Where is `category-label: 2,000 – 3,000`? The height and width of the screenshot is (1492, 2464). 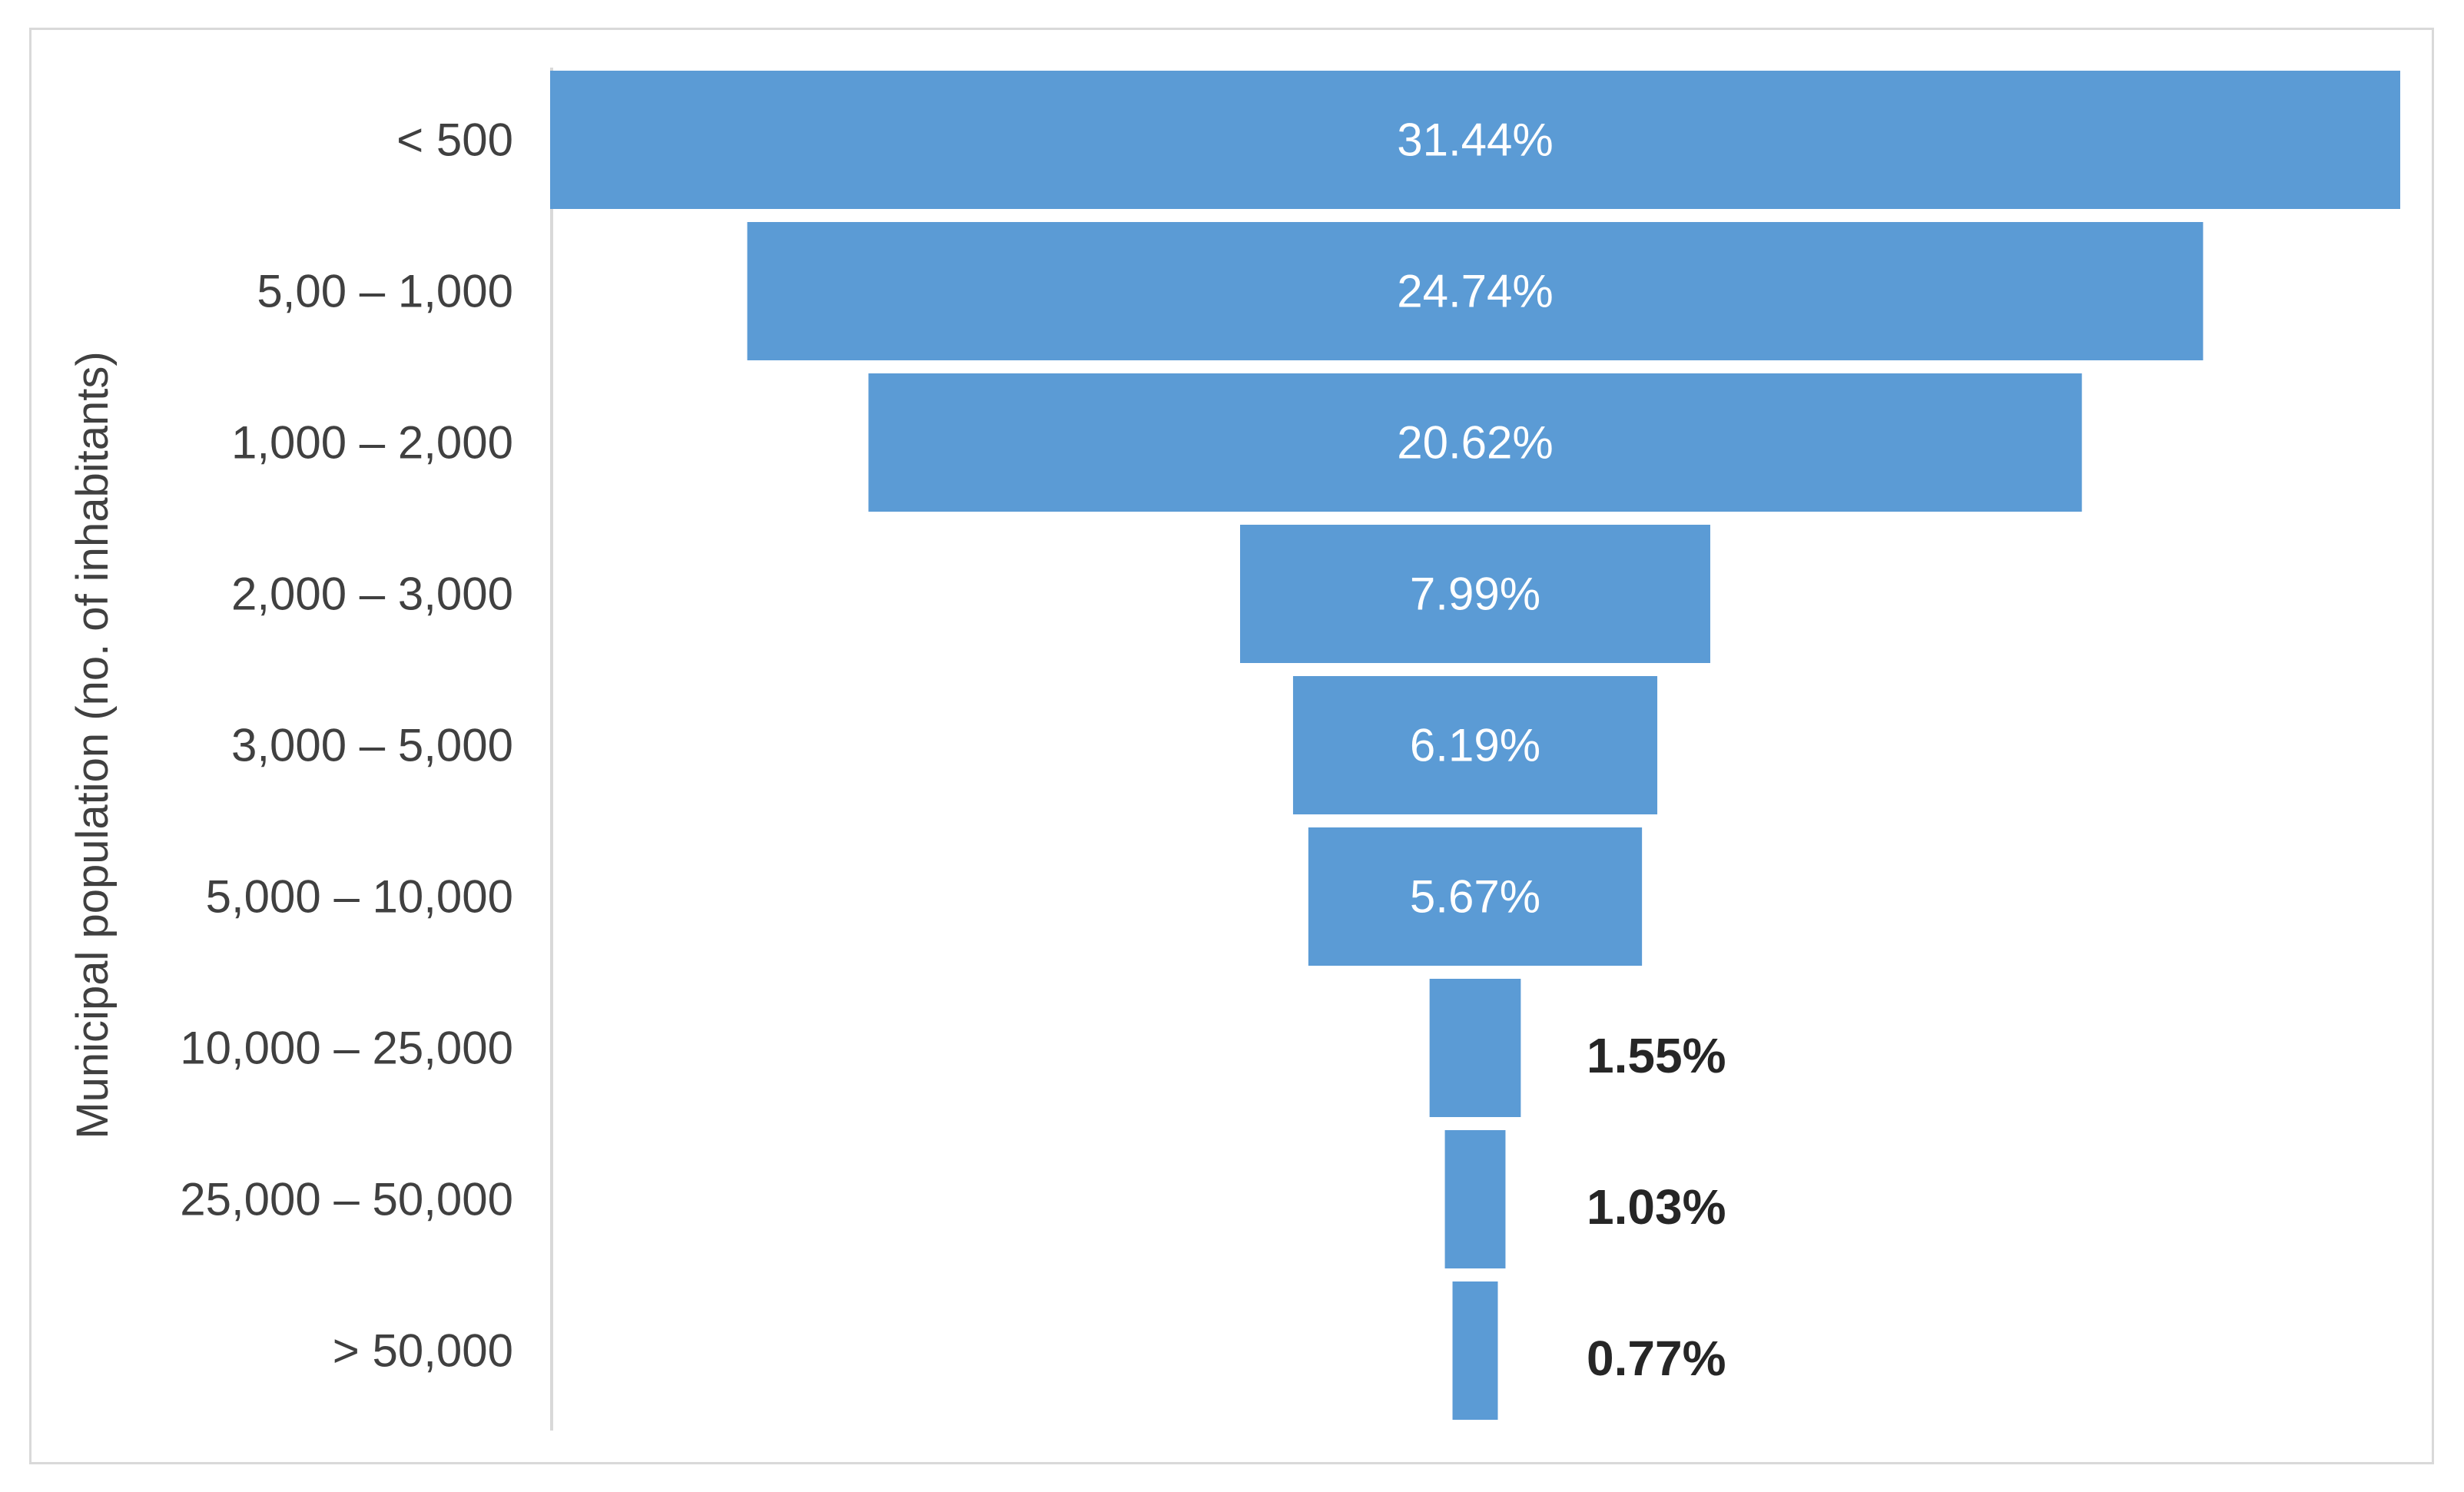 category-label: 2,000 – 3,000 is located at coordinates (372, 594).